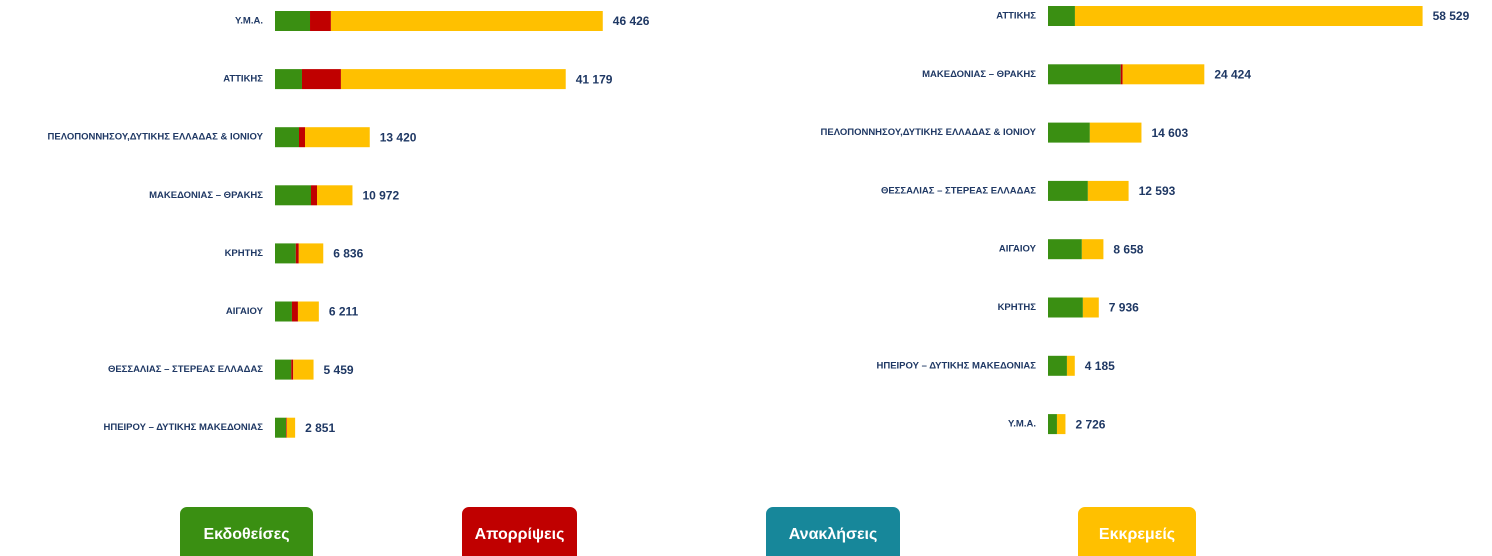  I want to click on total-label: 41 179, so click(594, 79).